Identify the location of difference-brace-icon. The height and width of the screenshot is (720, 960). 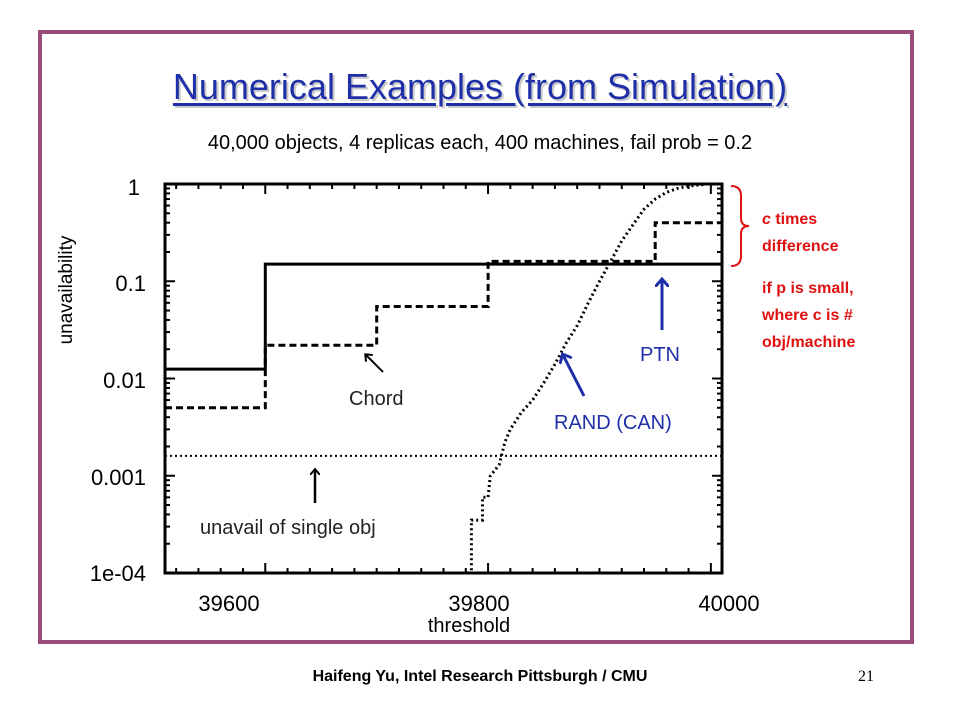
(740, 226).